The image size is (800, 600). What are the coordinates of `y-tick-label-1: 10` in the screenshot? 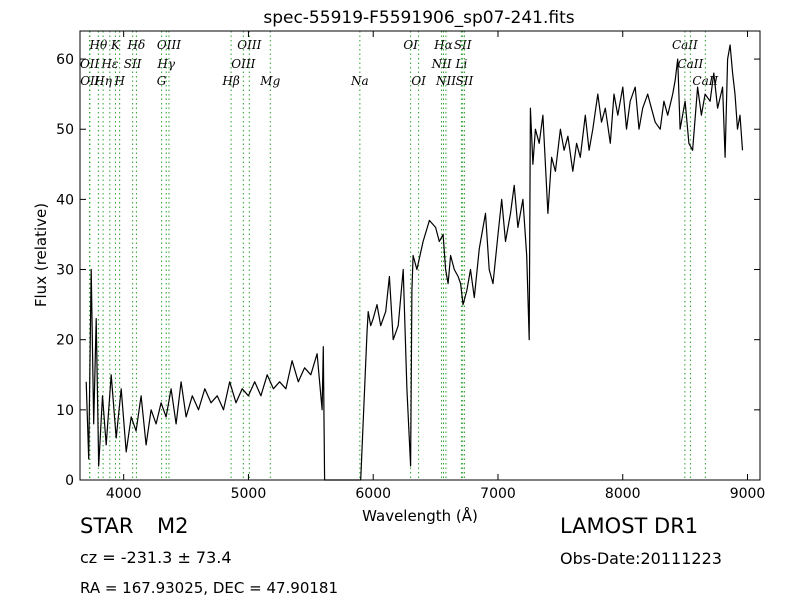 It's located at (65, 411).